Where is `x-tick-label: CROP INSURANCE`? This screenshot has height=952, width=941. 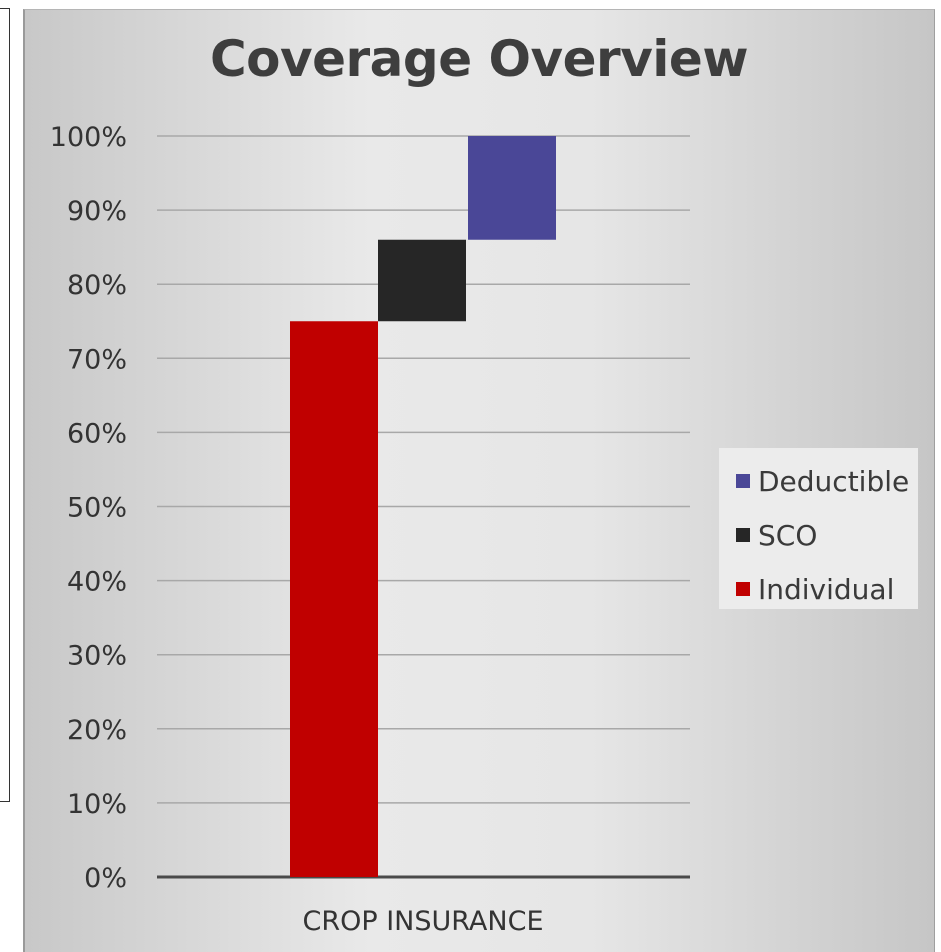
x-tick-label: CROP INSURANCE is located at coordinates (422, 921).